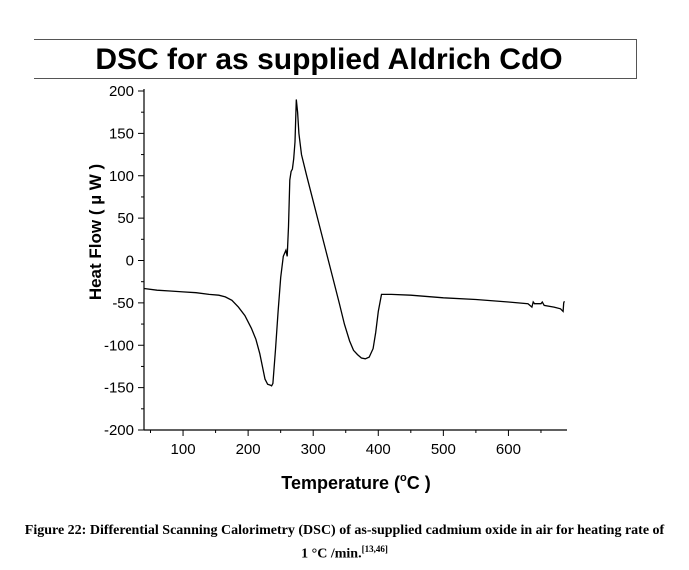 The image size is (689, 570). I want to click on y-tick-label: -100, so click(119, 345).